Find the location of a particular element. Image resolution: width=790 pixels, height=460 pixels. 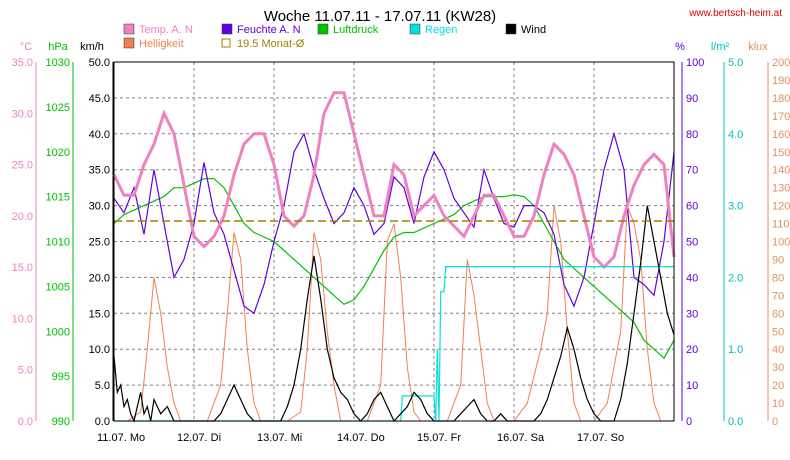

axis-unit-pct: % is located at coordinates (680, 47).